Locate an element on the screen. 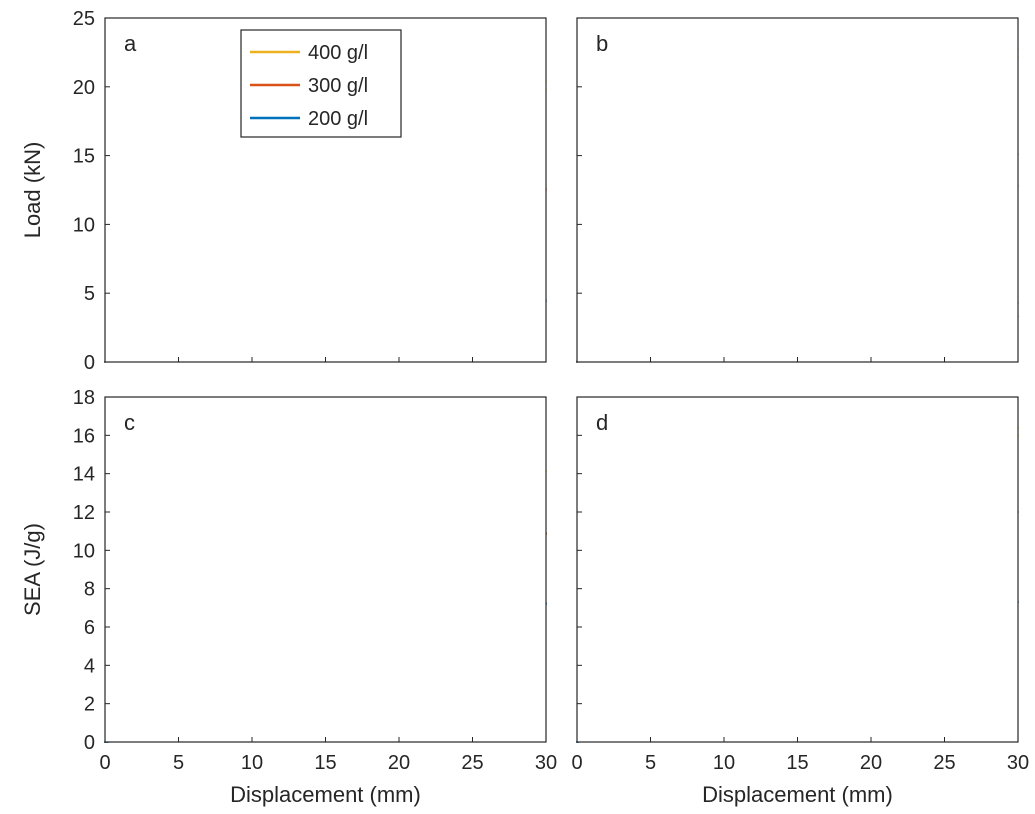  panel-letter: b is located at coordinates (602, 43).